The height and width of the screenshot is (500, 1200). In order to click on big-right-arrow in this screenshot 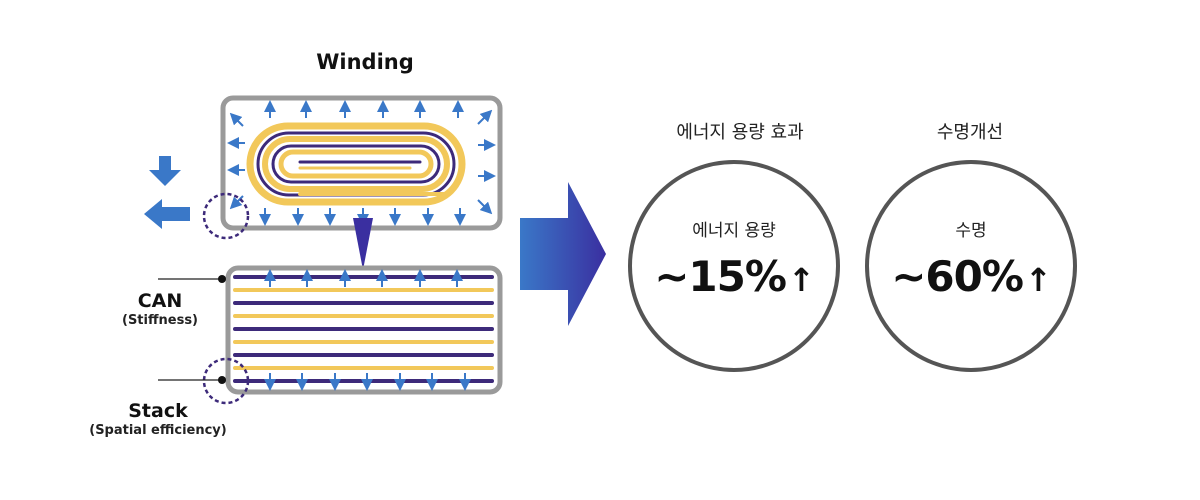, I will do `click(563, 254)`.